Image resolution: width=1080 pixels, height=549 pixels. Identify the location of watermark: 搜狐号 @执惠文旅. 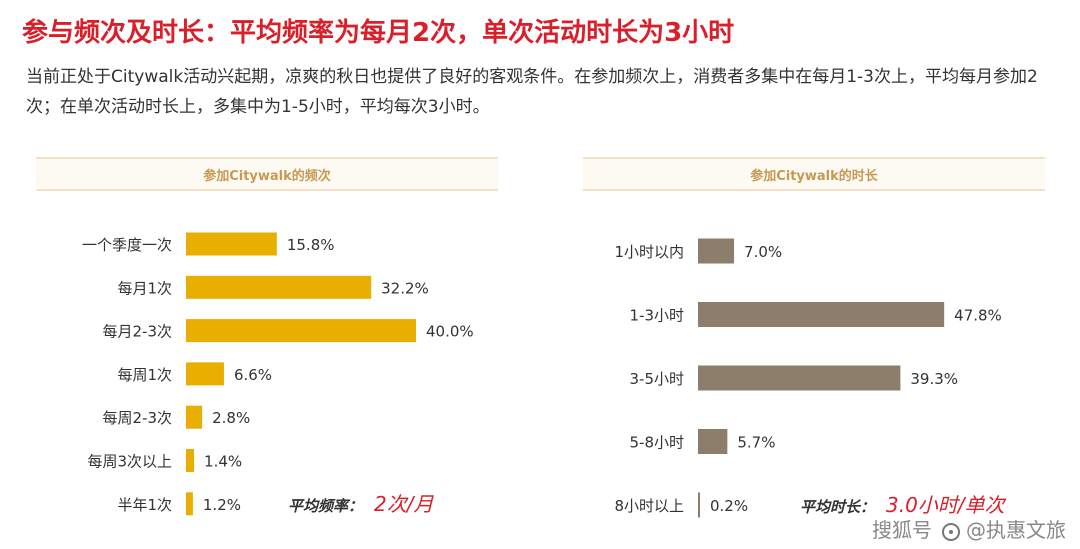
(969, 528).